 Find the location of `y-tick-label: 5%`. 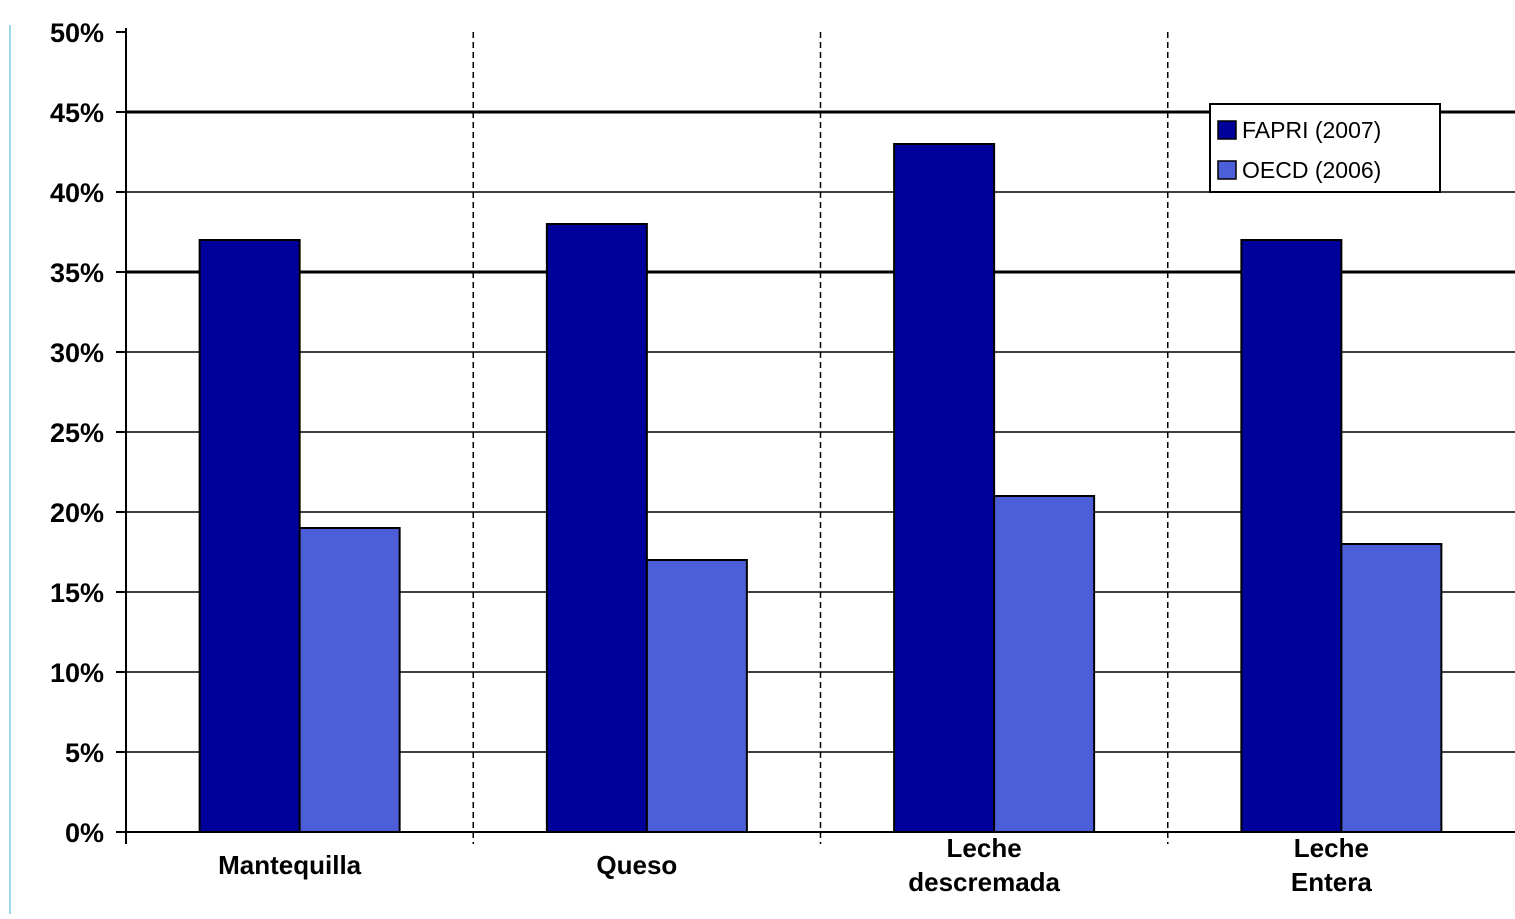

y-tick-label: 5% is located at coordinates (84, 753).